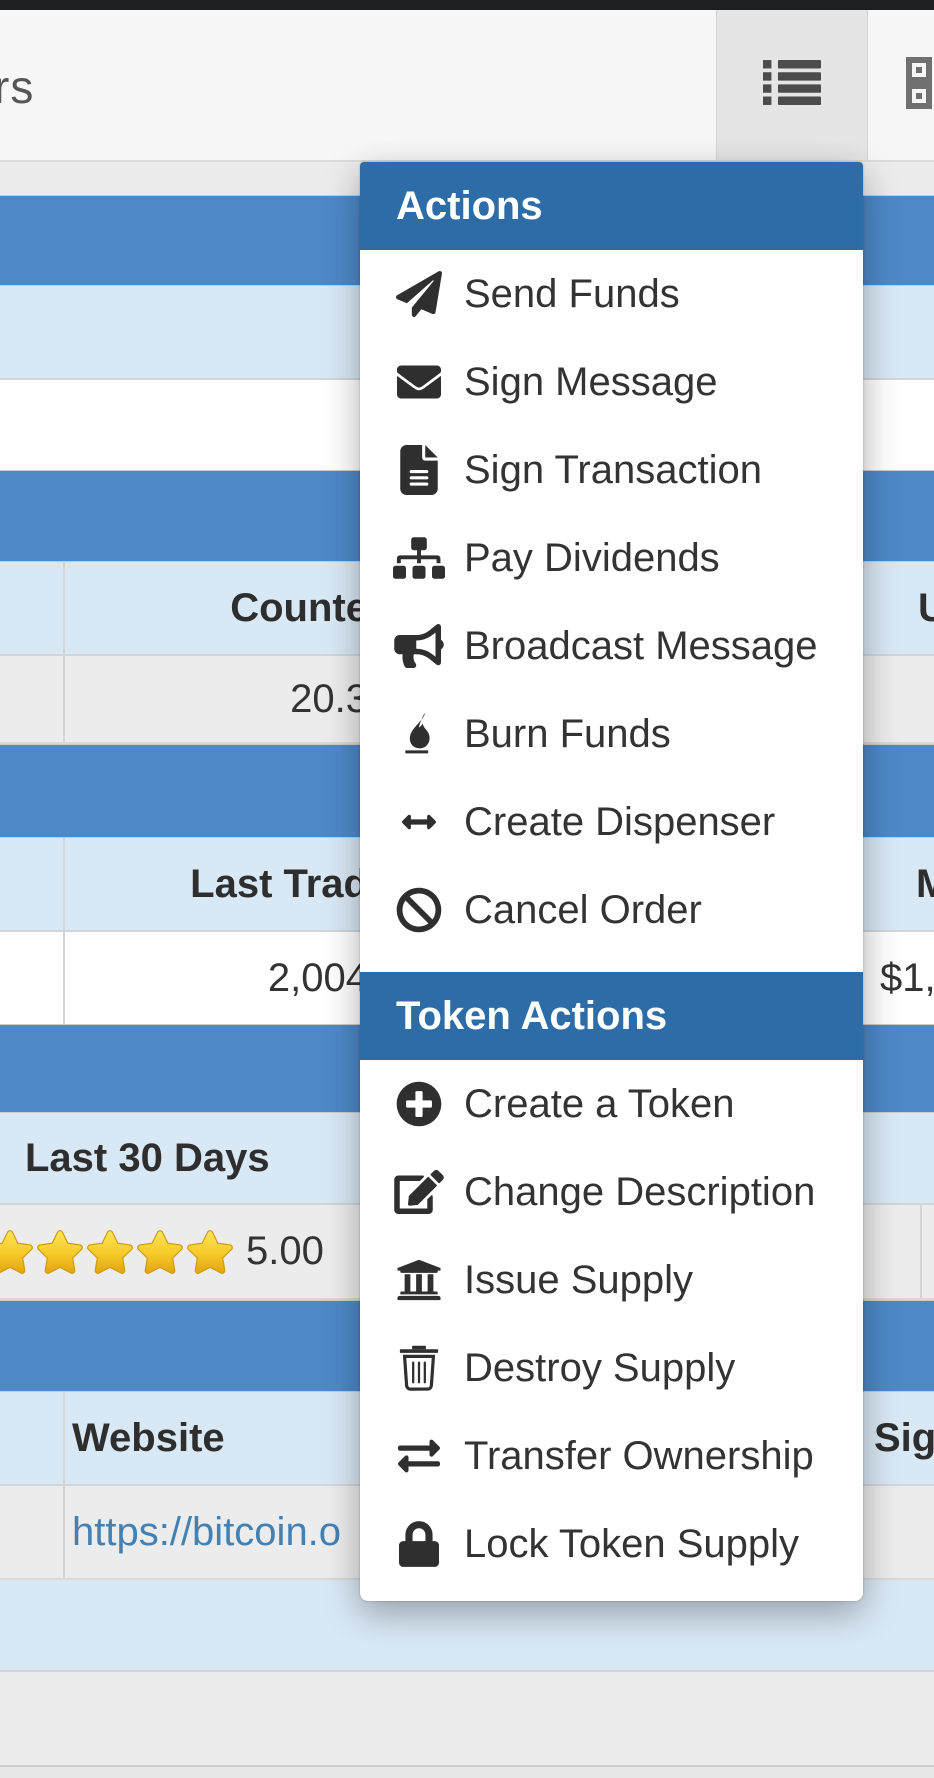 The width and height of the screenshot is (934, 1778). What do you see at coordinates (641, 645) in the screenshot?
I see `menu-item-label: Broadcast Message` at bounding box center [641, 645].